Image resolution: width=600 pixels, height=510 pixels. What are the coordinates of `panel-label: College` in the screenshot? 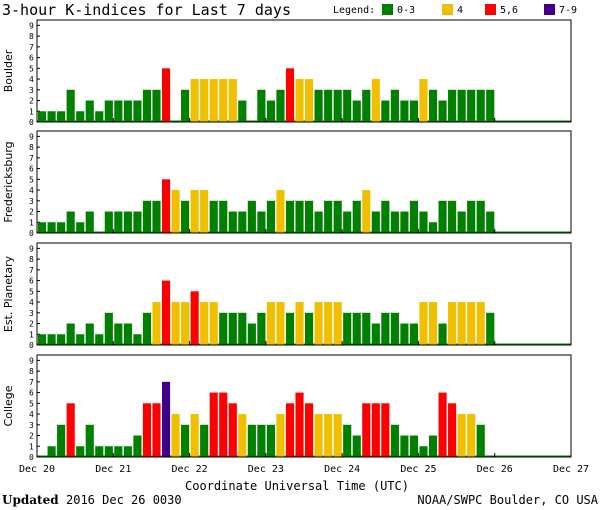 It's located at (8, 405).